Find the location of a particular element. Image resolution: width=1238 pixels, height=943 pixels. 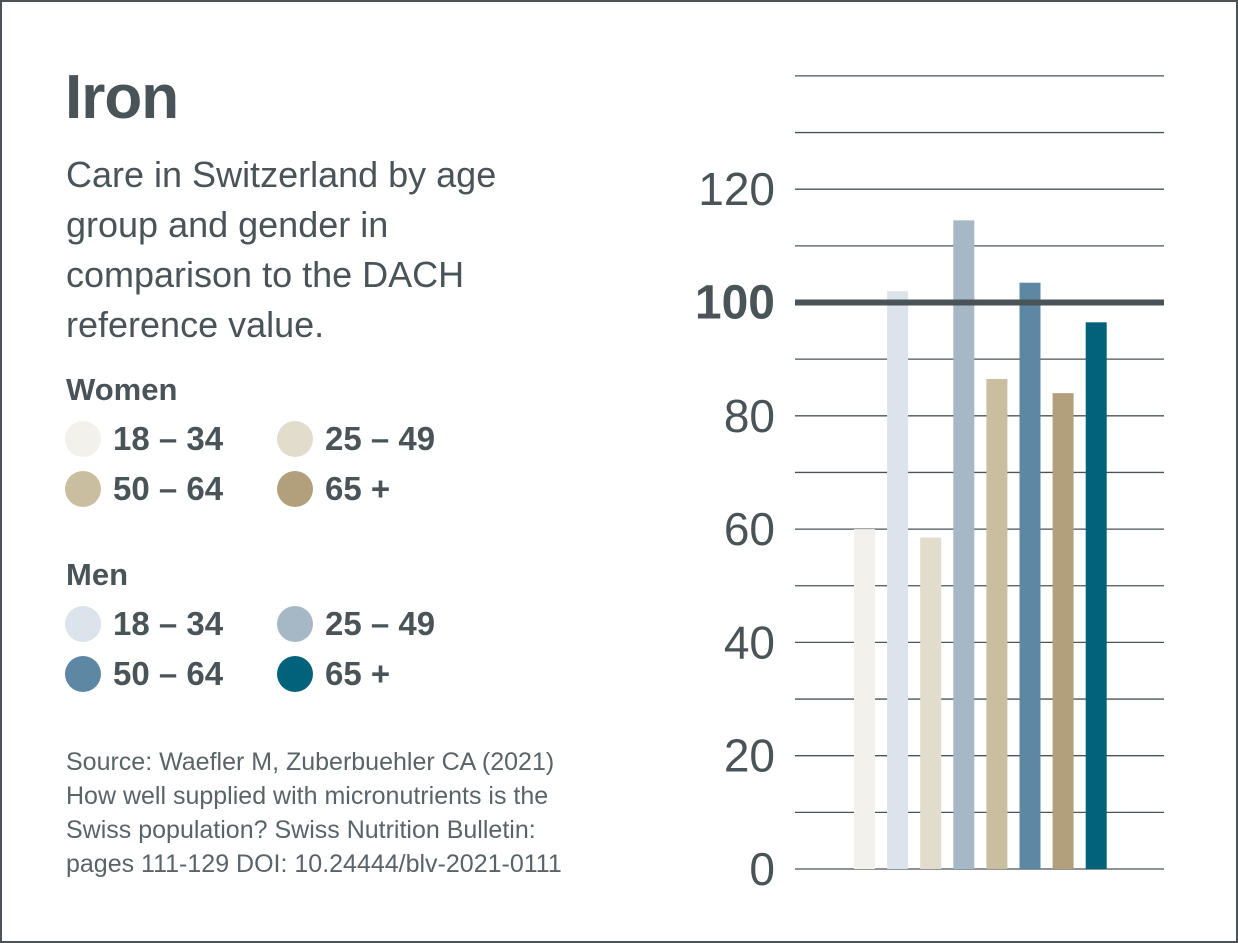

legend-item-men-18-34: 18 – 34 is located at coordinates (144, 624).